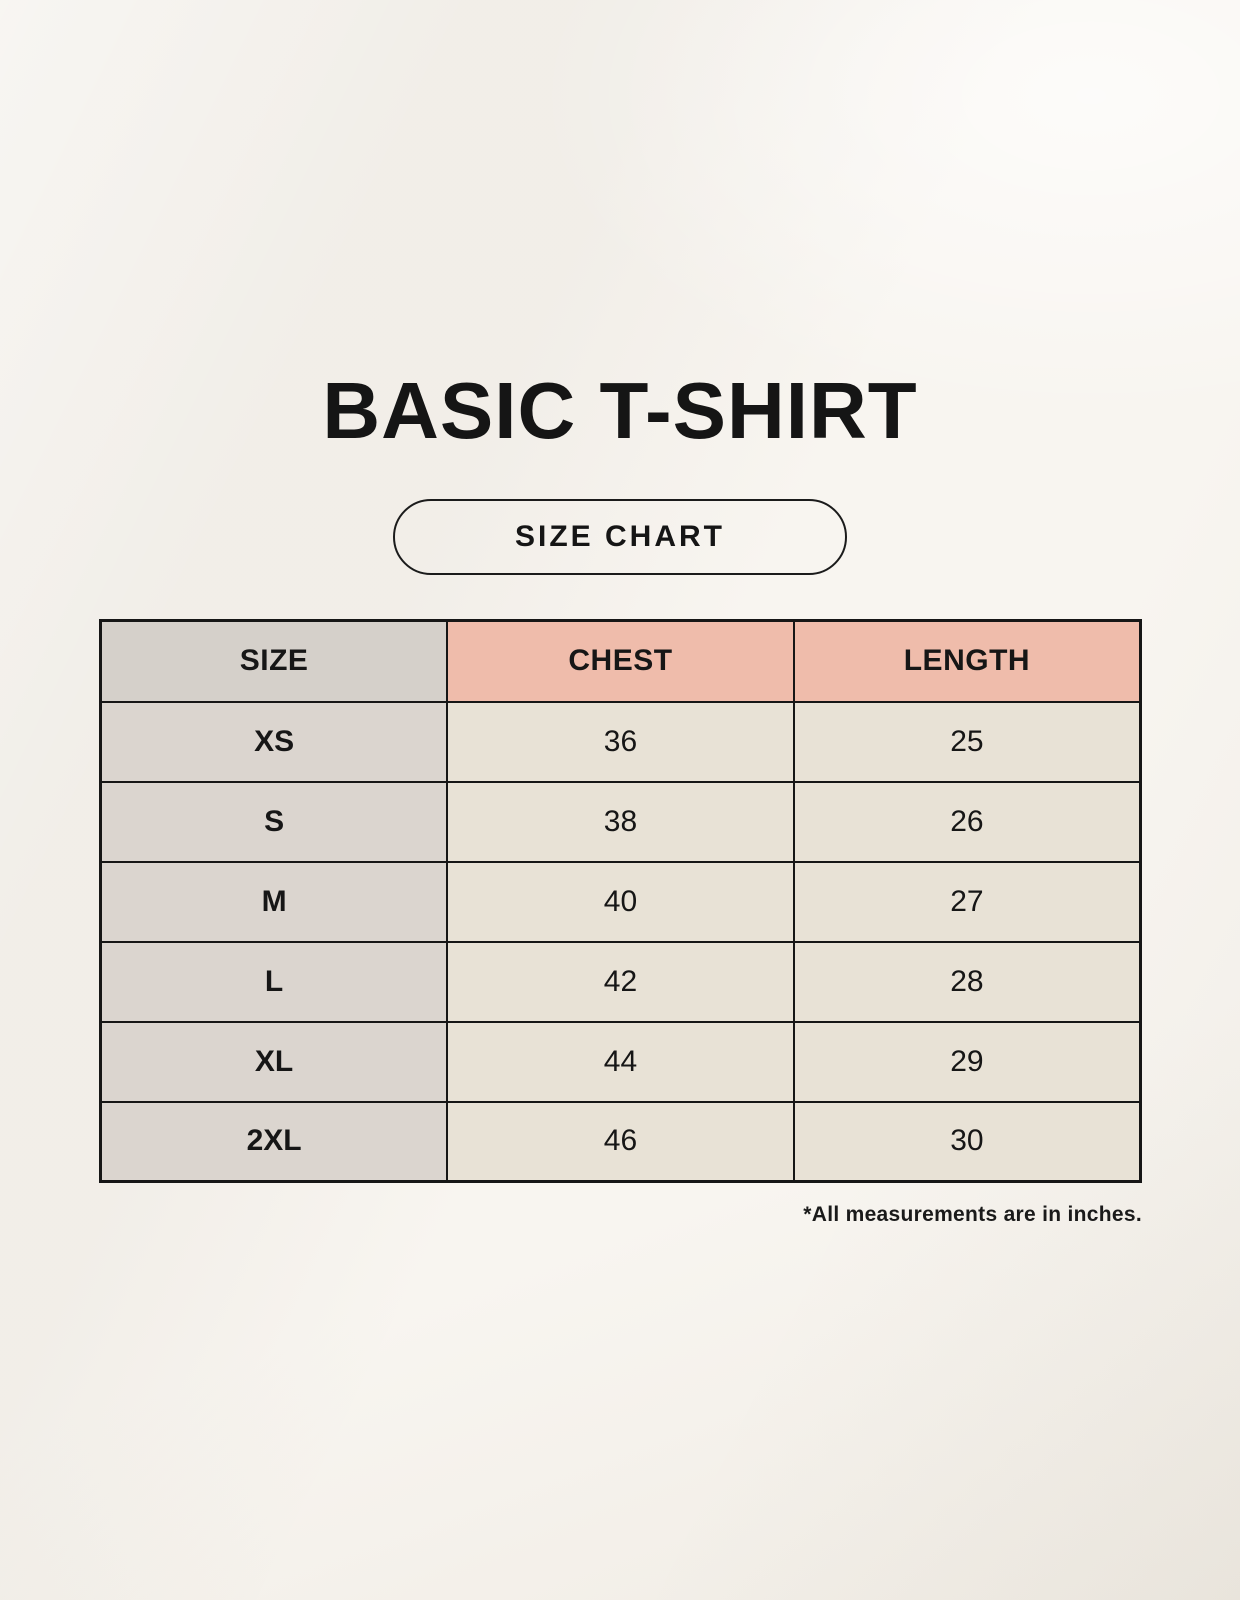  I want to click on length-cell: 26, so click(967, 821).